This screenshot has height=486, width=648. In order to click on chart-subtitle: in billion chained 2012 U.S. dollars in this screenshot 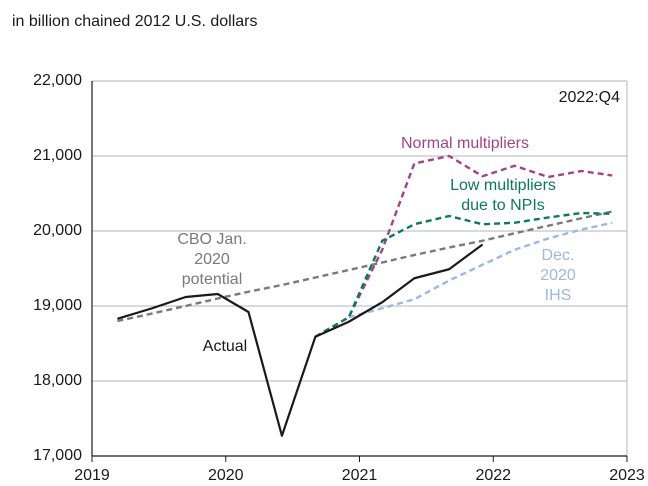, I will do `click(134, 21)`.